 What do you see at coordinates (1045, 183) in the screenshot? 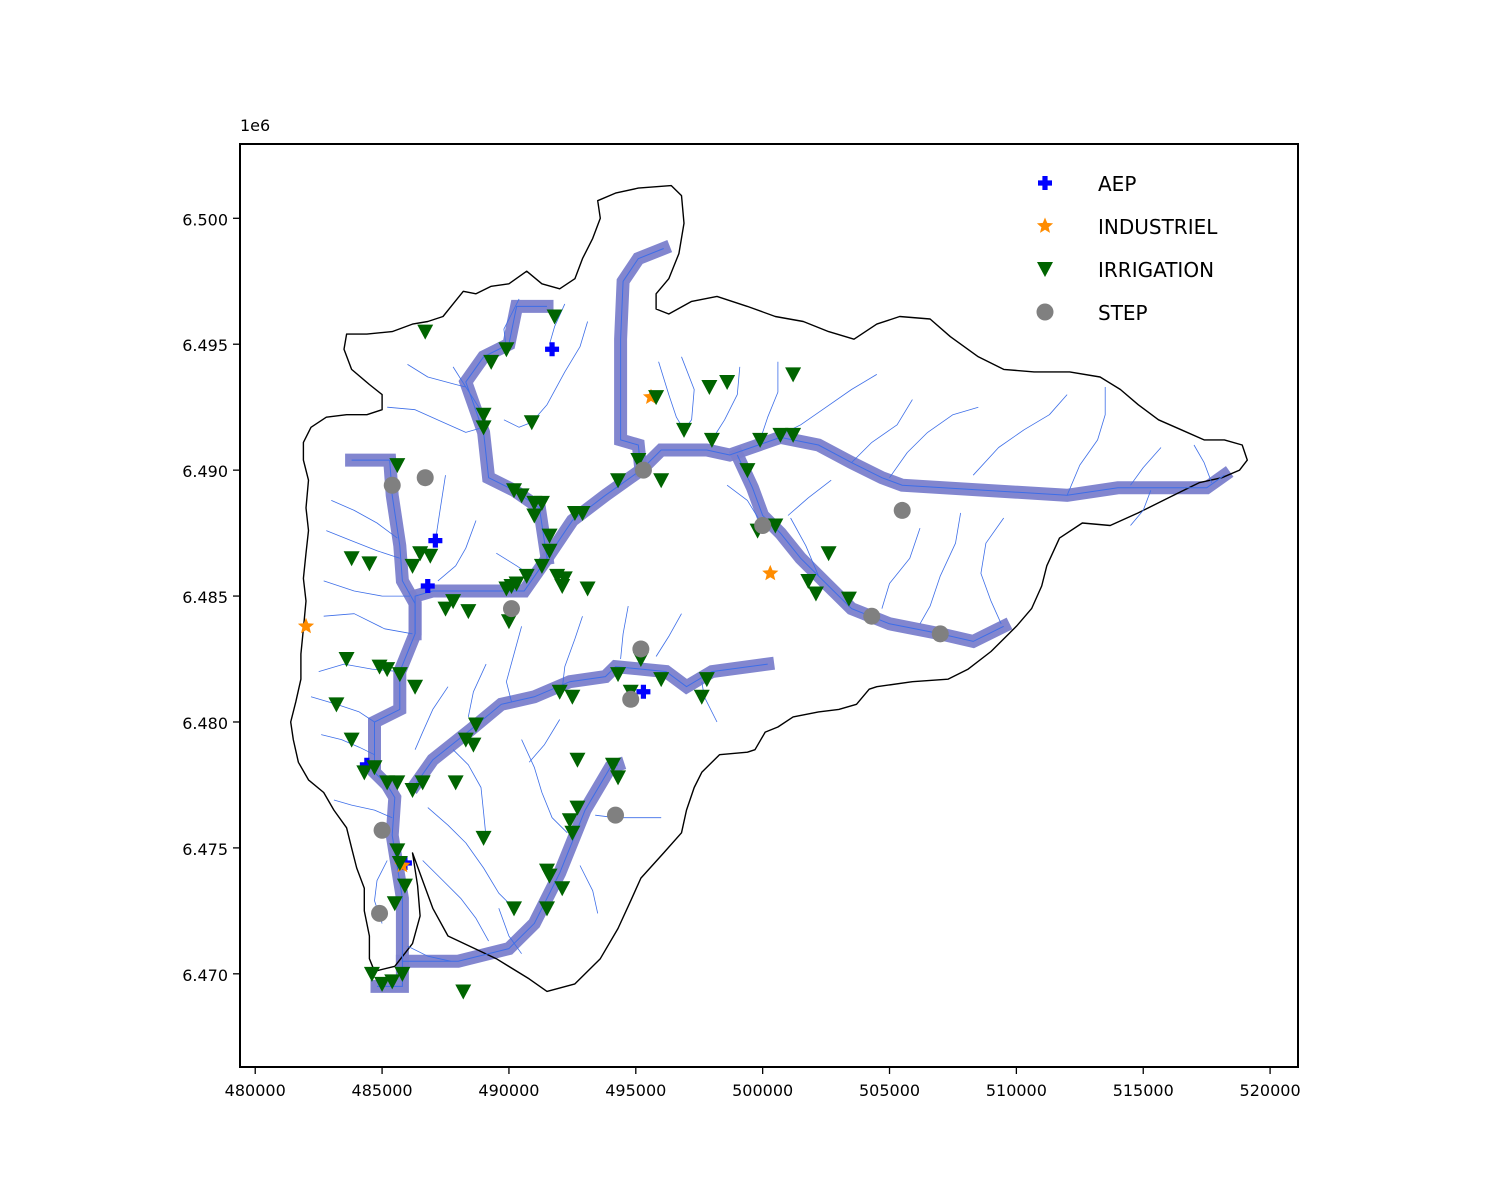
I see `aep-legend-marker` at bounding box center [1045, 183].